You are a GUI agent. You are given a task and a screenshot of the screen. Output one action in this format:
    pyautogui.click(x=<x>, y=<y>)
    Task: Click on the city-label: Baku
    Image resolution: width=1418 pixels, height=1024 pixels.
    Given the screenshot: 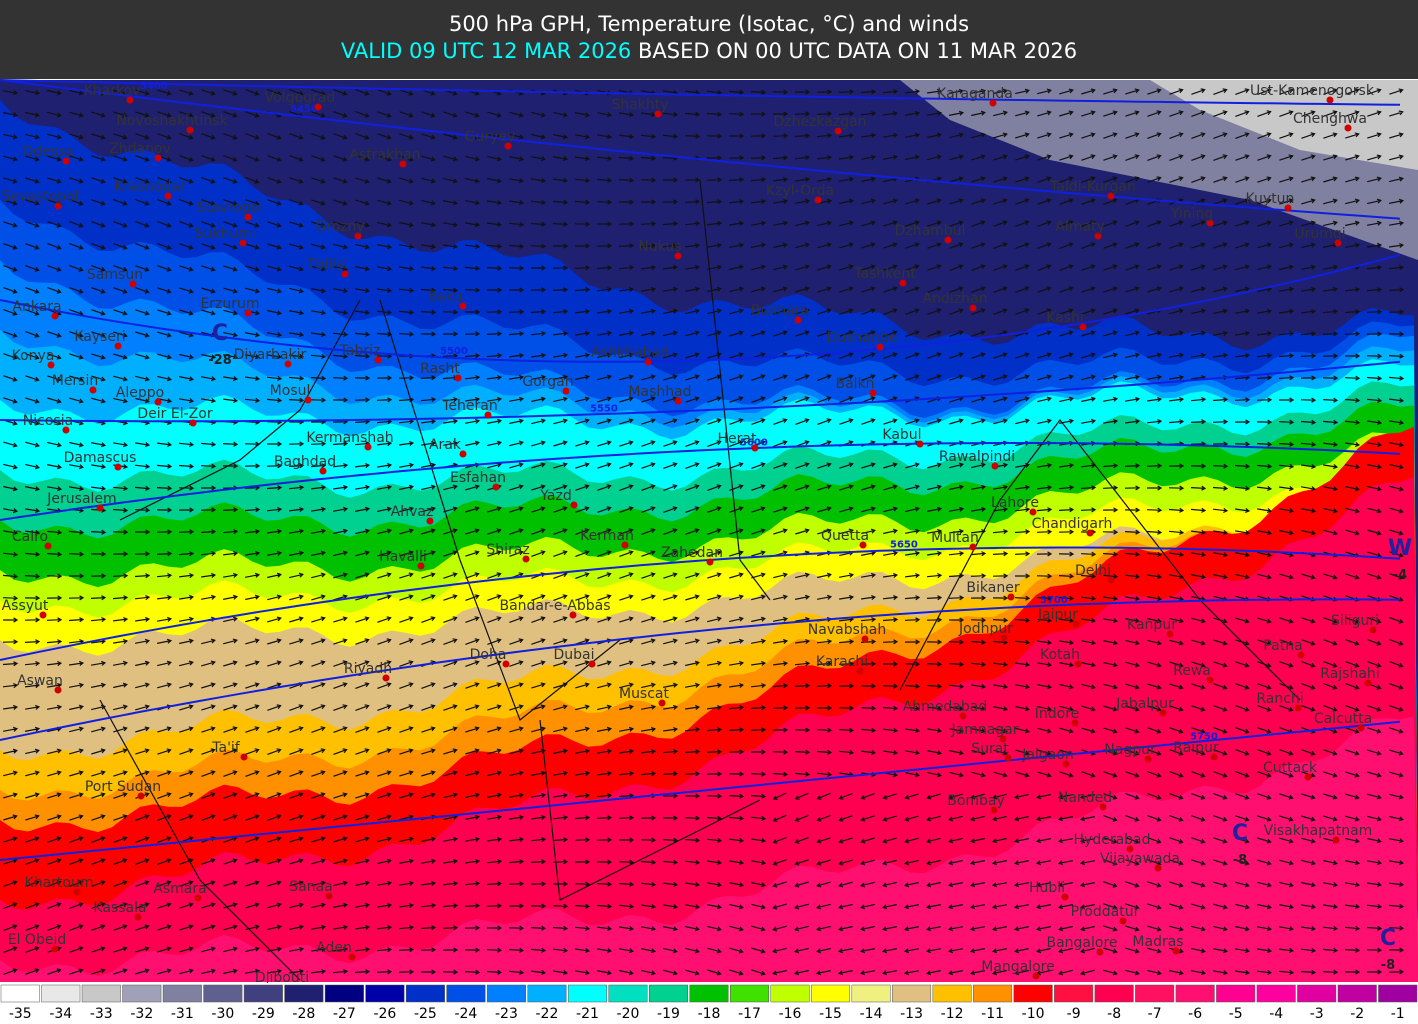 What is the action you would take?
    pyautogui.click(x=445, y=297)
    